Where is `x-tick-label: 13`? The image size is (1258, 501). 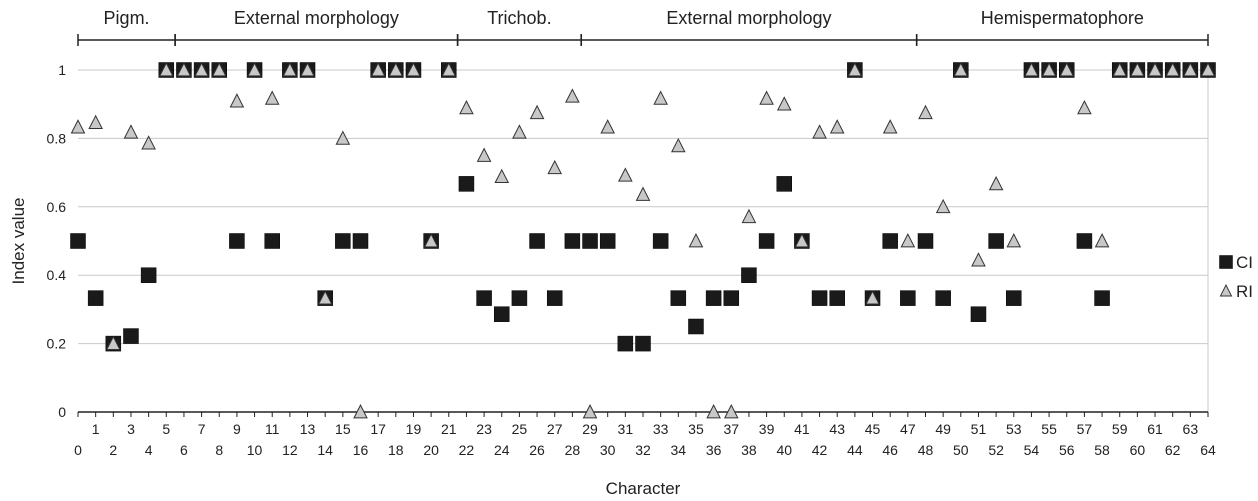 x-tick-label: 13 is located at coordinates (308, 429).